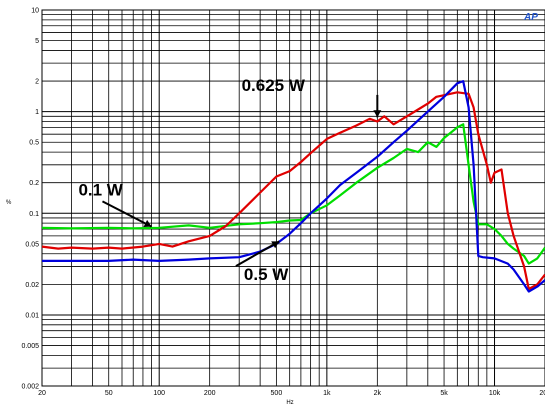  I want to click on x-axis-label: Hz, so click(289, 403).